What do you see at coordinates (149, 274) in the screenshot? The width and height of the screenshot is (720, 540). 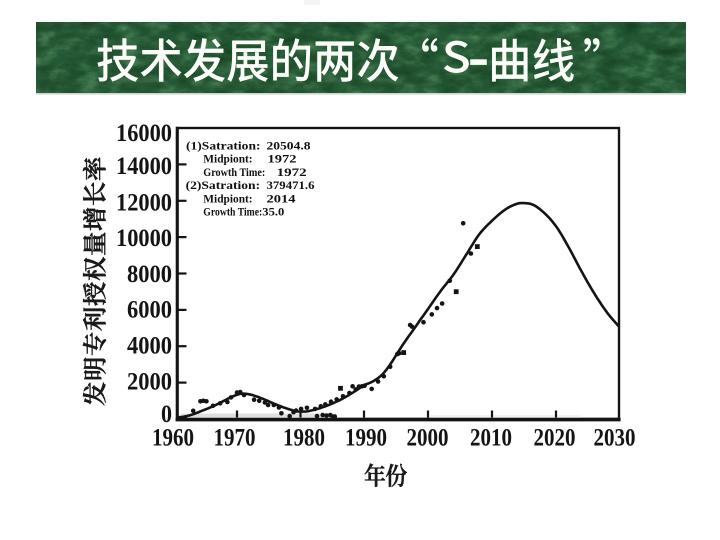 I see `svg-text: 8000` at bounding box center [149, 274].